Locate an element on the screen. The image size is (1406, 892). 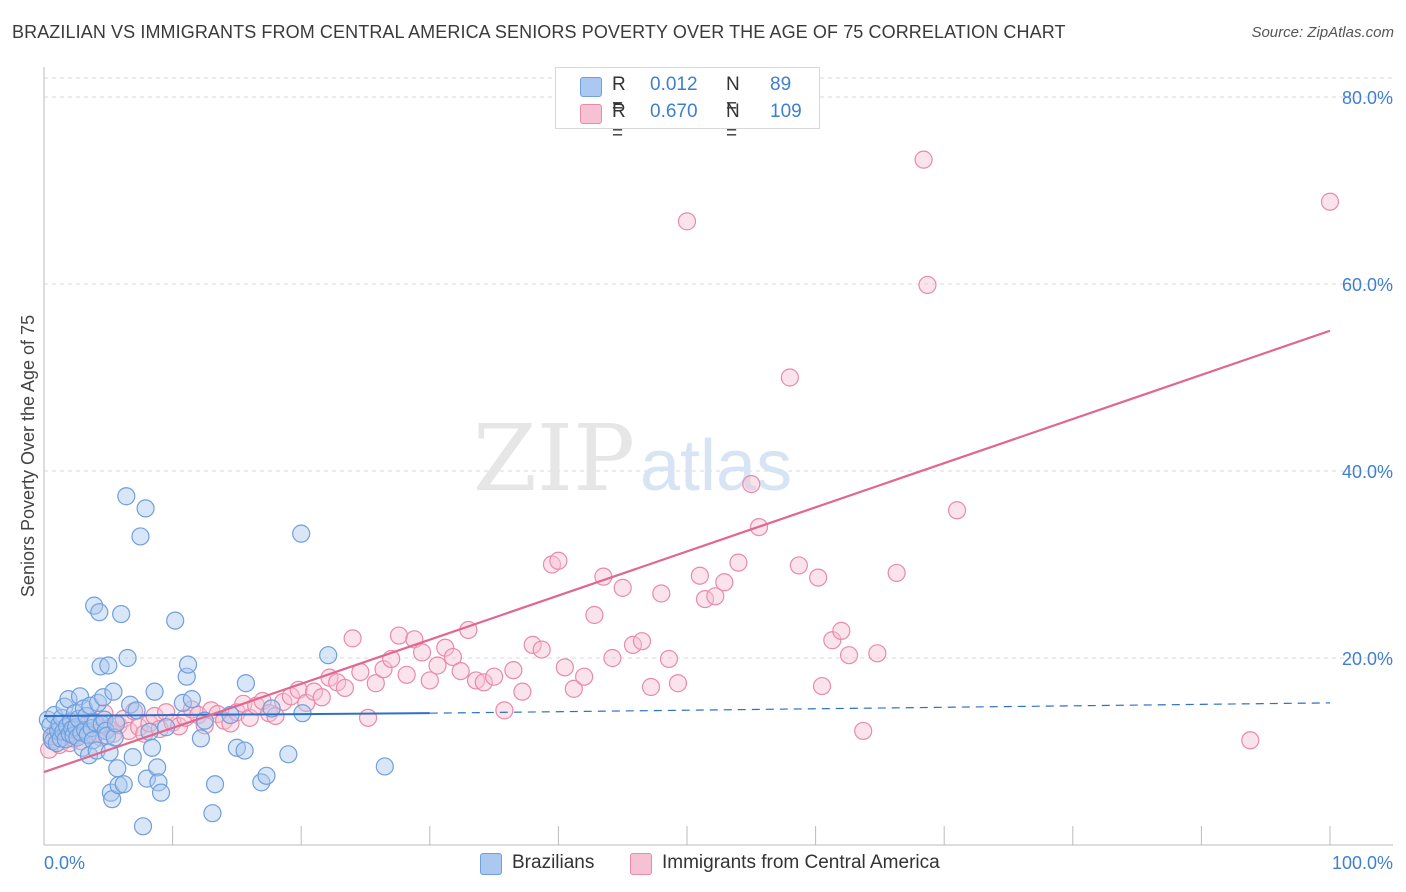
y-tick-label: 60.0% is located at coordinates (1367, 285).